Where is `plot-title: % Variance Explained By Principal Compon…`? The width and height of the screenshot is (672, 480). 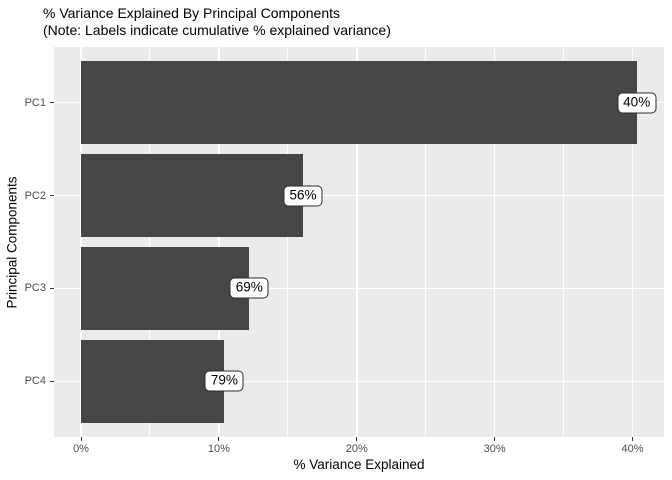
plot-title: % Variance Explained By Principal Compon… is located at coordinates (192, 13).